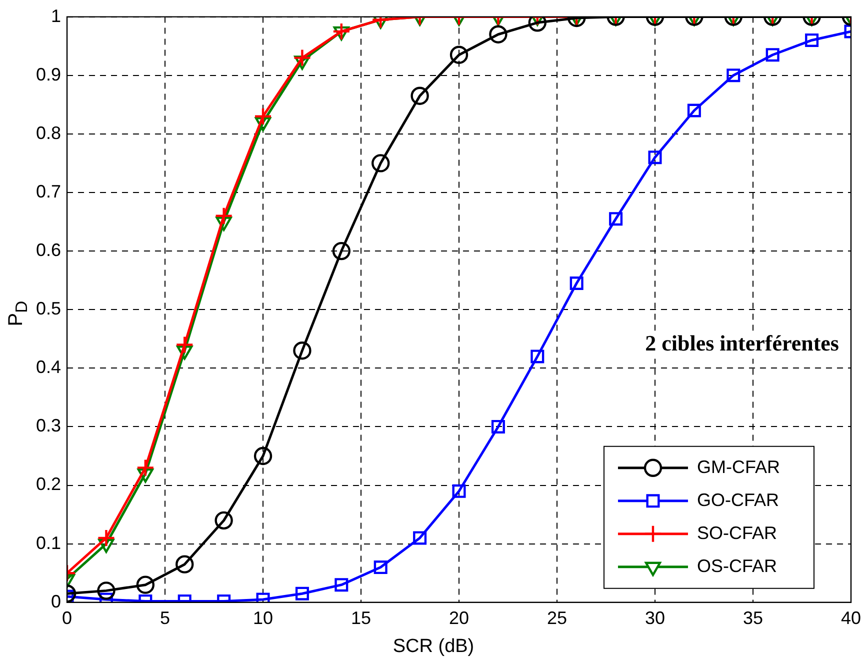 The image size is (867, 664). Describe the element at coordinates (49, 484) in the screenshot. I see `y-tick-label: 0.2` at that location.